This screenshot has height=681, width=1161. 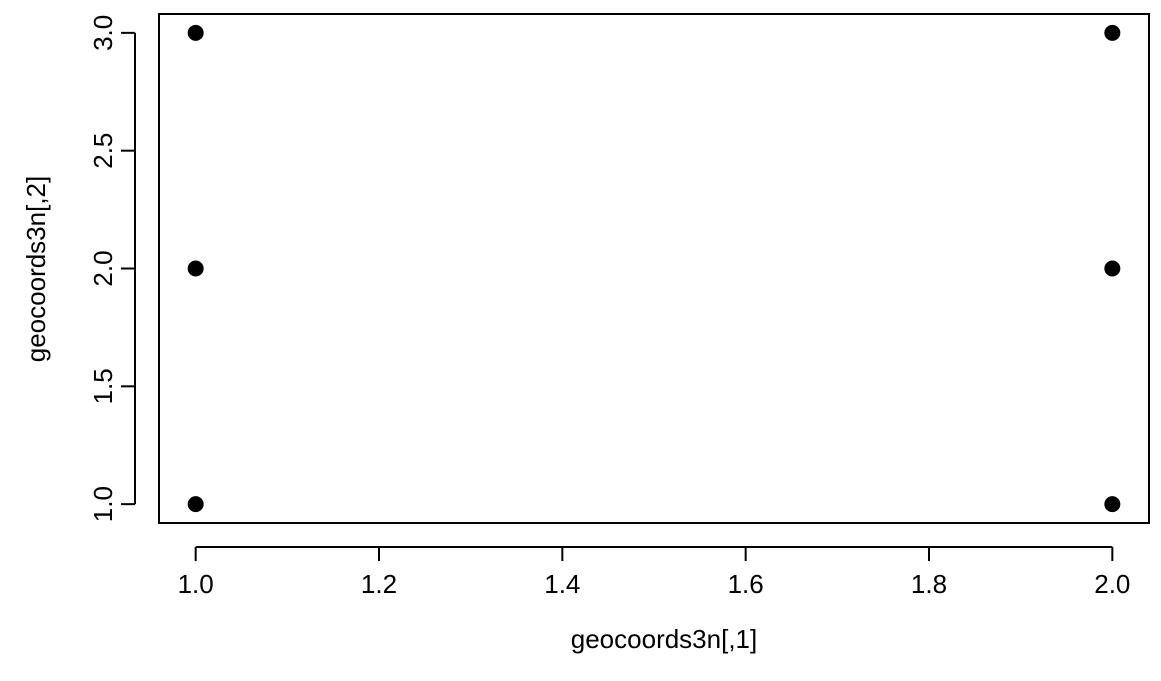 I want to click on x-axis-label: geocoords3n[,1], so click(x=664, y=639).